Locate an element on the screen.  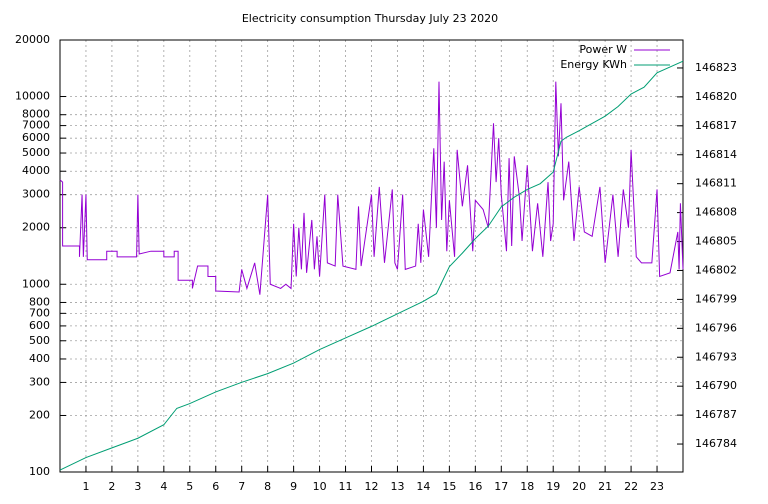
y-tick-label: 700 is located at coordinates (39, 312).